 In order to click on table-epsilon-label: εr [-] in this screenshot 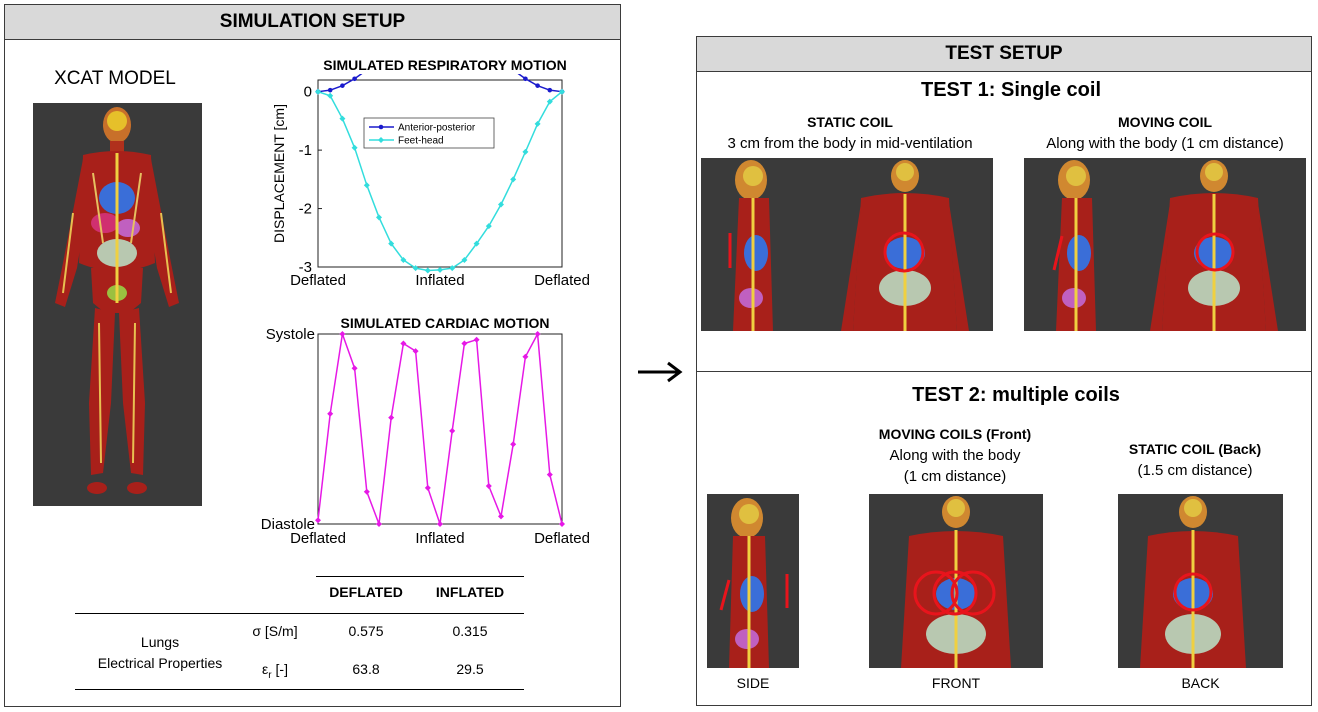, I will do `click(275, 671)`.